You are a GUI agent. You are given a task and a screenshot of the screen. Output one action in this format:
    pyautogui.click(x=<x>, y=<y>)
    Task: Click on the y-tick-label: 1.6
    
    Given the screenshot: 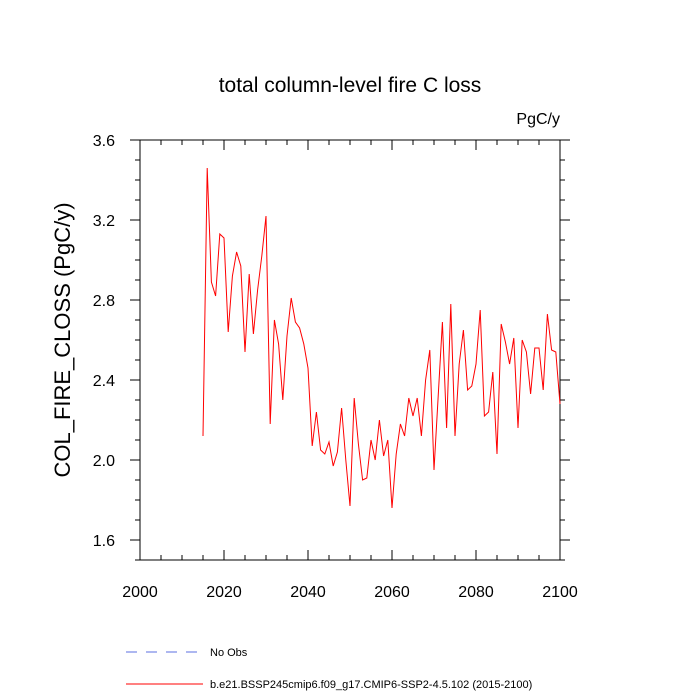 What is the action you would take?
    pyautogui.click(x=104, y=541)
    